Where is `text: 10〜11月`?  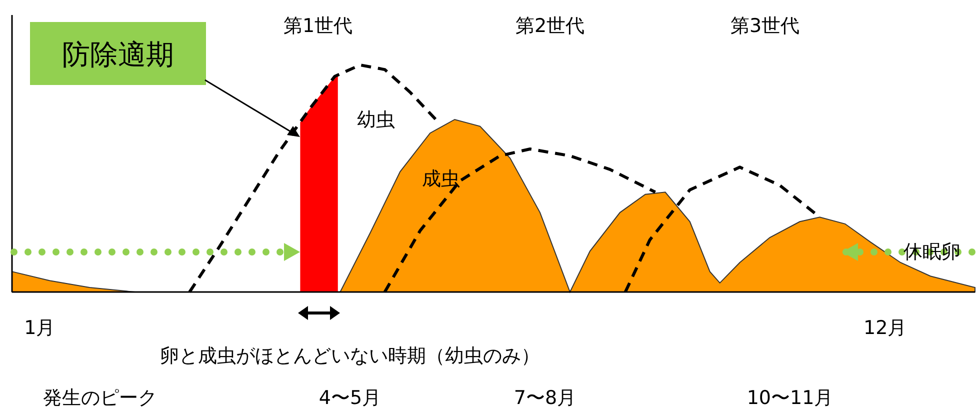 text: 10〜11月 is located at coordinates (790, 398).